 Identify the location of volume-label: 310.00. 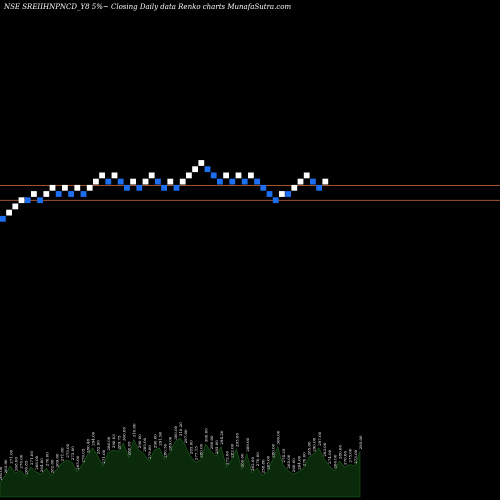
(134, 430).